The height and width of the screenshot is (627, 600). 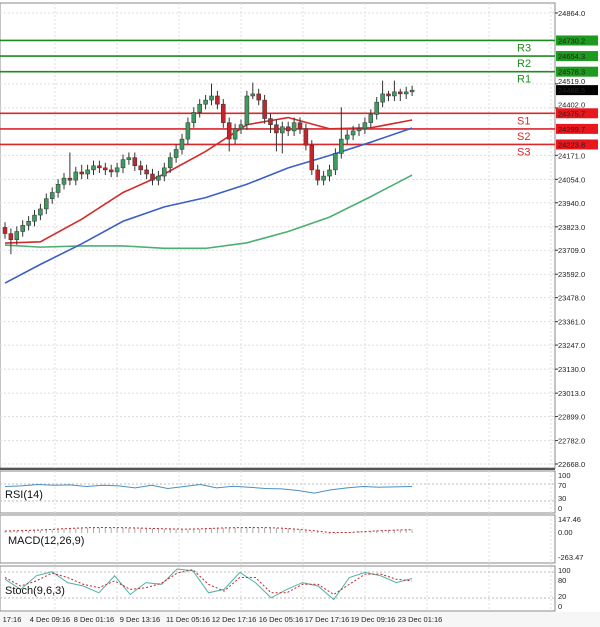 I want to click on price-tick-label: 23013.0, so click(x=571, y=393).